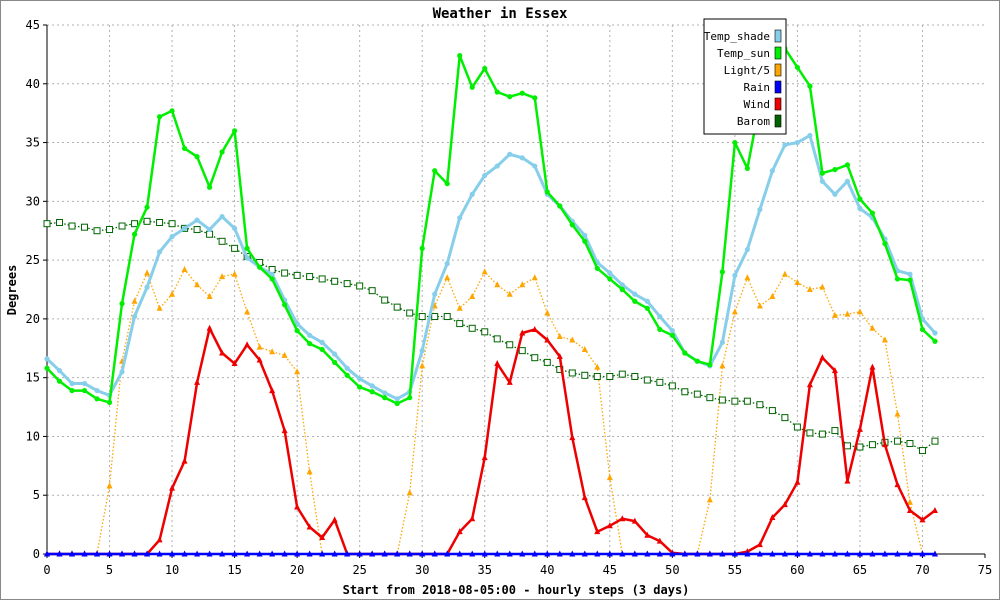  I want to click on x-tick-label: 45, so click(610, 570).